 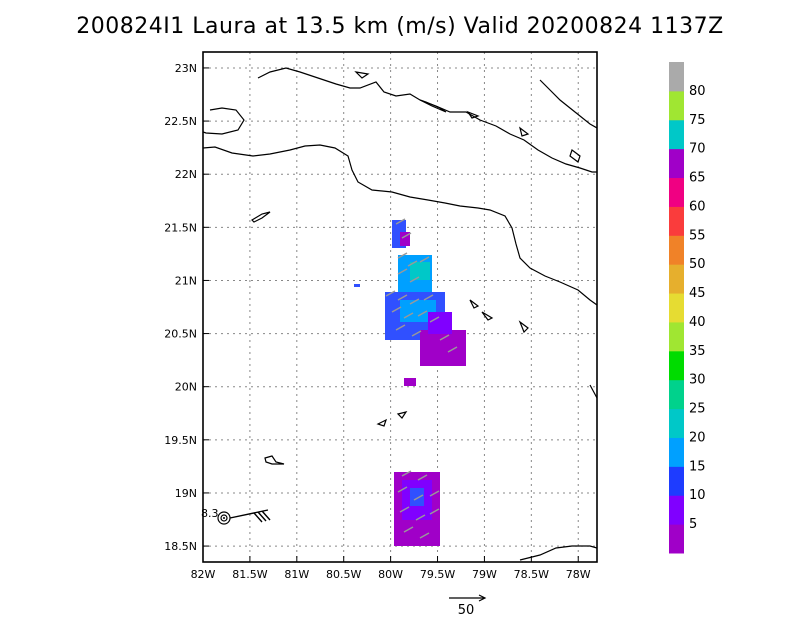 What do you see at coordinates (186, 387) in the screenshot?
I see `lat-tick-label: 20N` at bounding box center [186, 387].